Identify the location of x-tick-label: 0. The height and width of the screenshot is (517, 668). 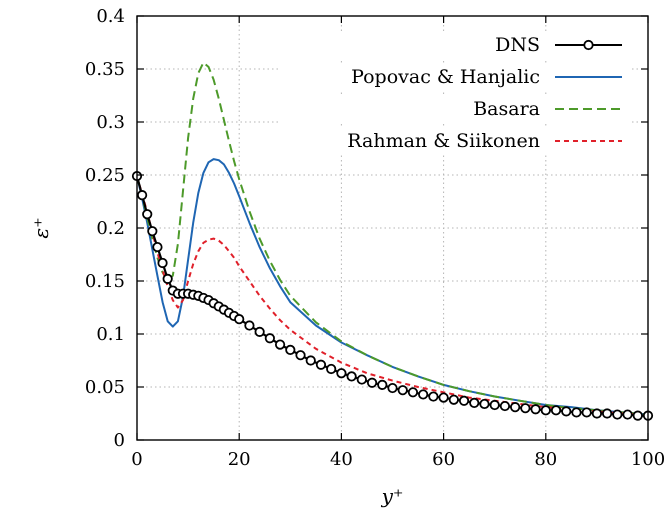
(136, 459).